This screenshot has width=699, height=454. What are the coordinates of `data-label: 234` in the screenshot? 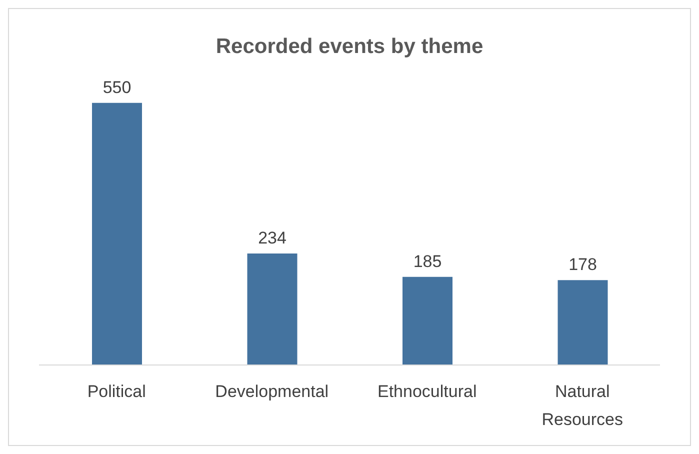 It's located at (272, 238).